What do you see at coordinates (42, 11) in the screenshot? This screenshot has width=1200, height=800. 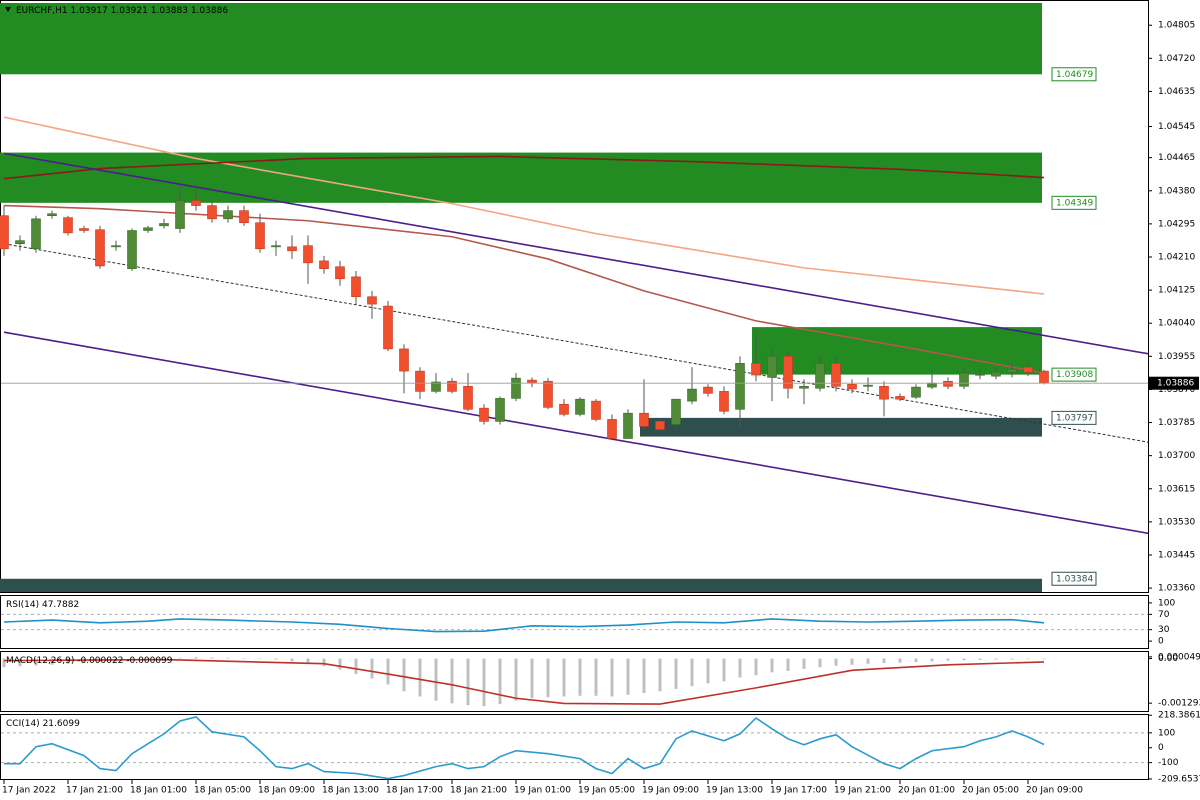 I see `symbol: EURCHF,H1` at bounding box center [42, 11].